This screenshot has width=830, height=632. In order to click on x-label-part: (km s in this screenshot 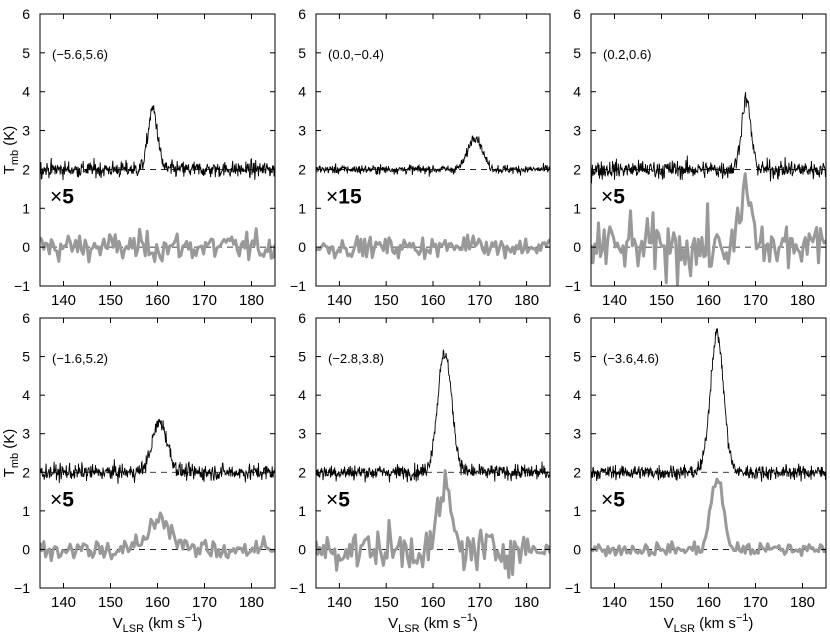, I will do `click(440, 623)`.